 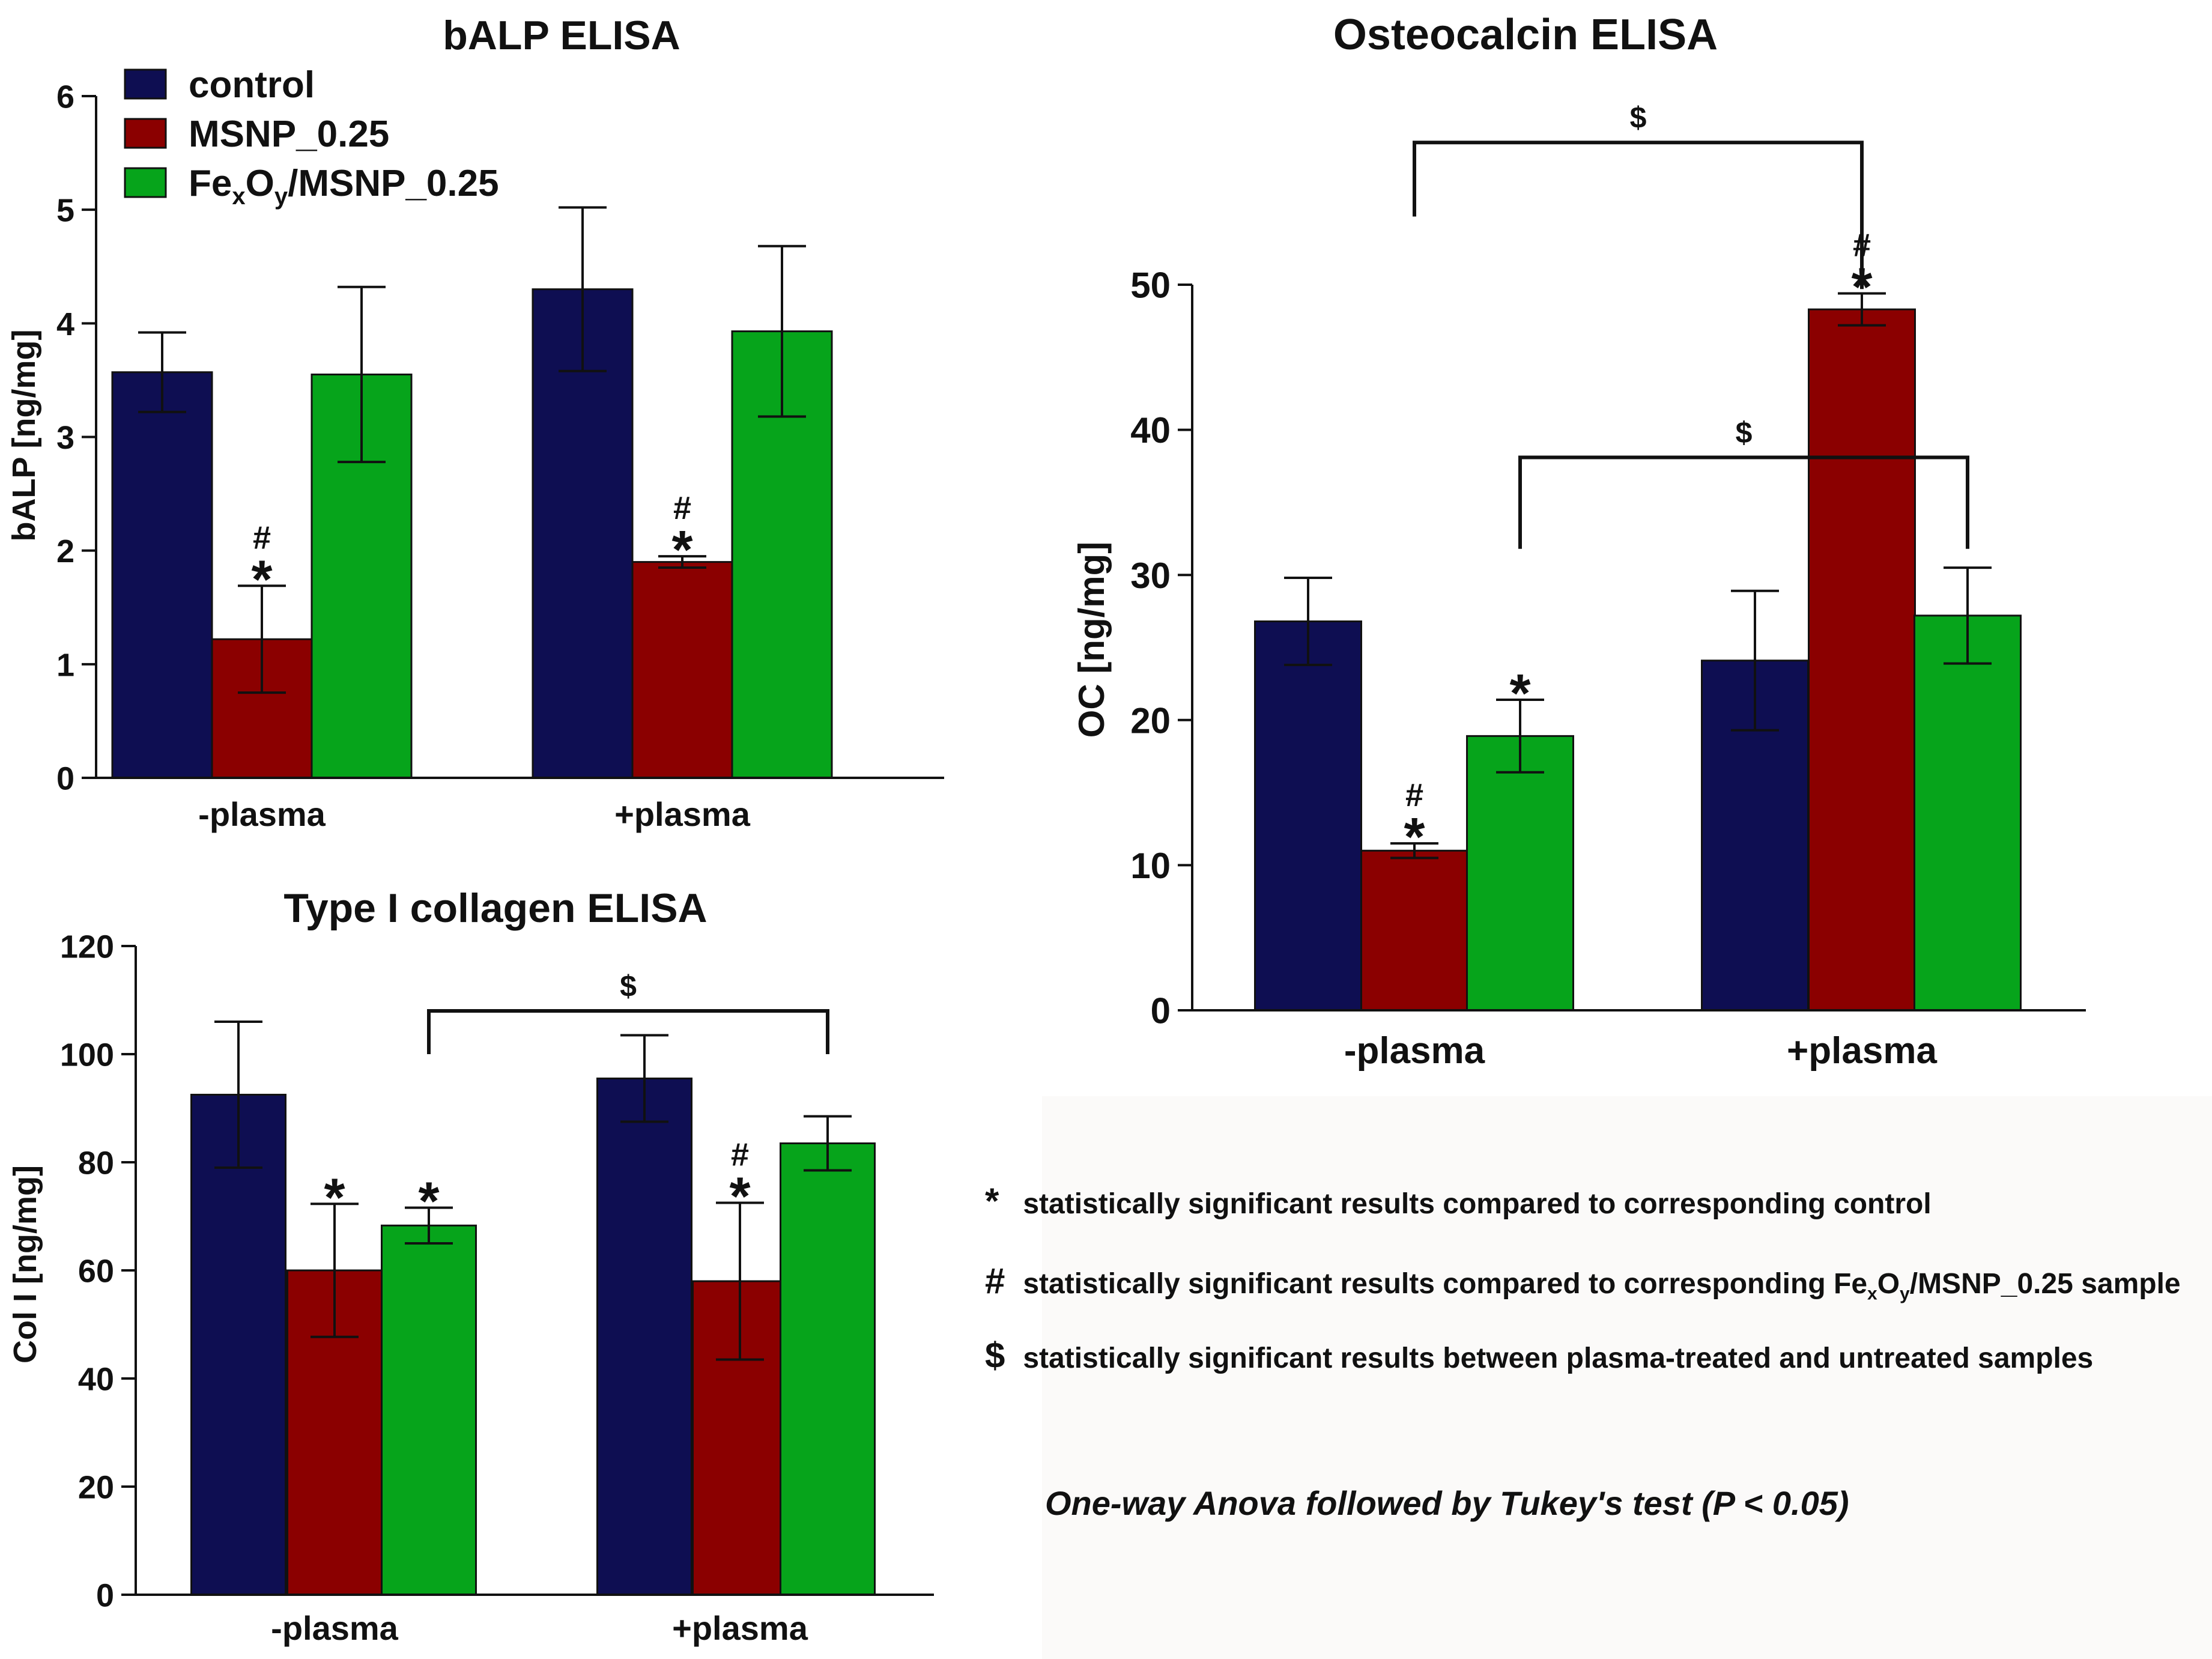 I want to click on balp-bar-msnp-0-25-plus-plasma, so click(x=682, y=670).